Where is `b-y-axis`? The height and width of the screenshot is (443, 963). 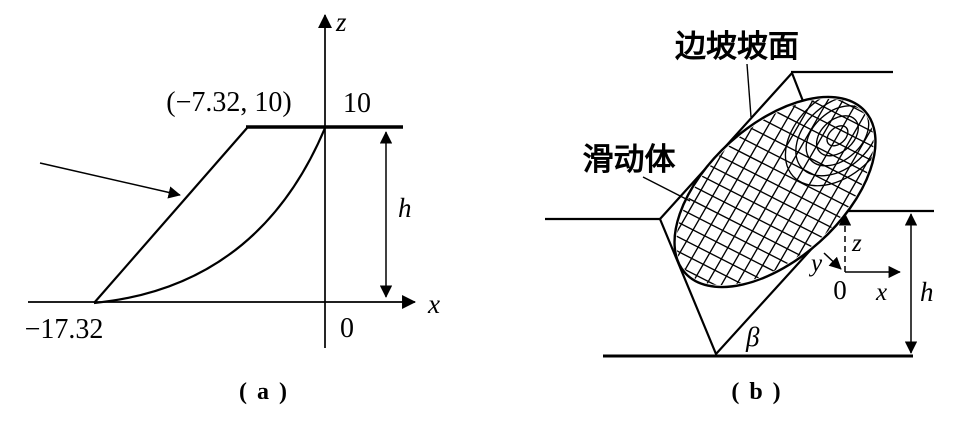
b-y-axis is located at coordinates (832, 261).